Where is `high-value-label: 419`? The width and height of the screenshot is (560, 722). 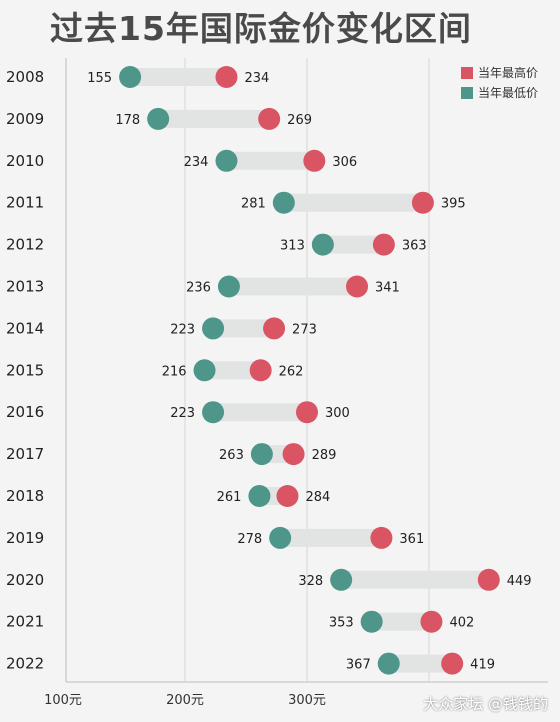 high-value-label: 419 is located at coordinates (482, 665).